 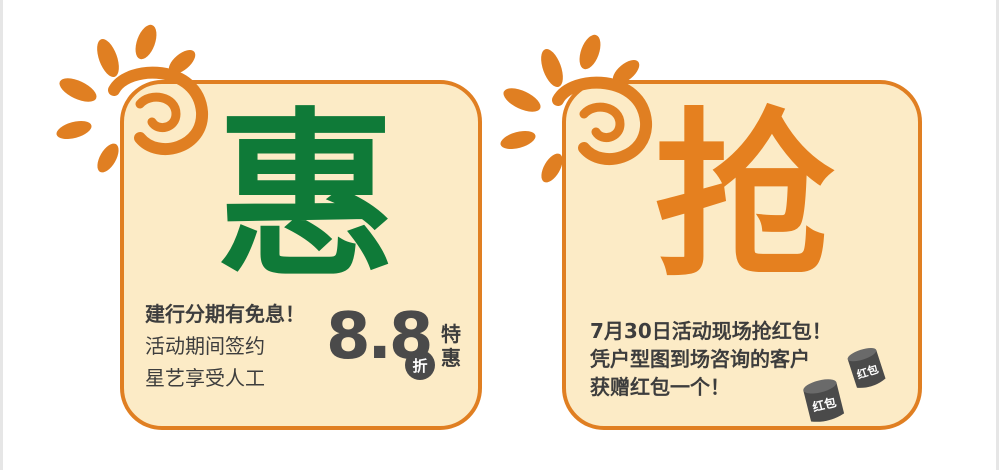 What do you see at coordinates (700, 359) in the screenshot?
I see `floorplan-consult-text: 凭户型图到场咨询的客户` at bounding box center [700, 359].